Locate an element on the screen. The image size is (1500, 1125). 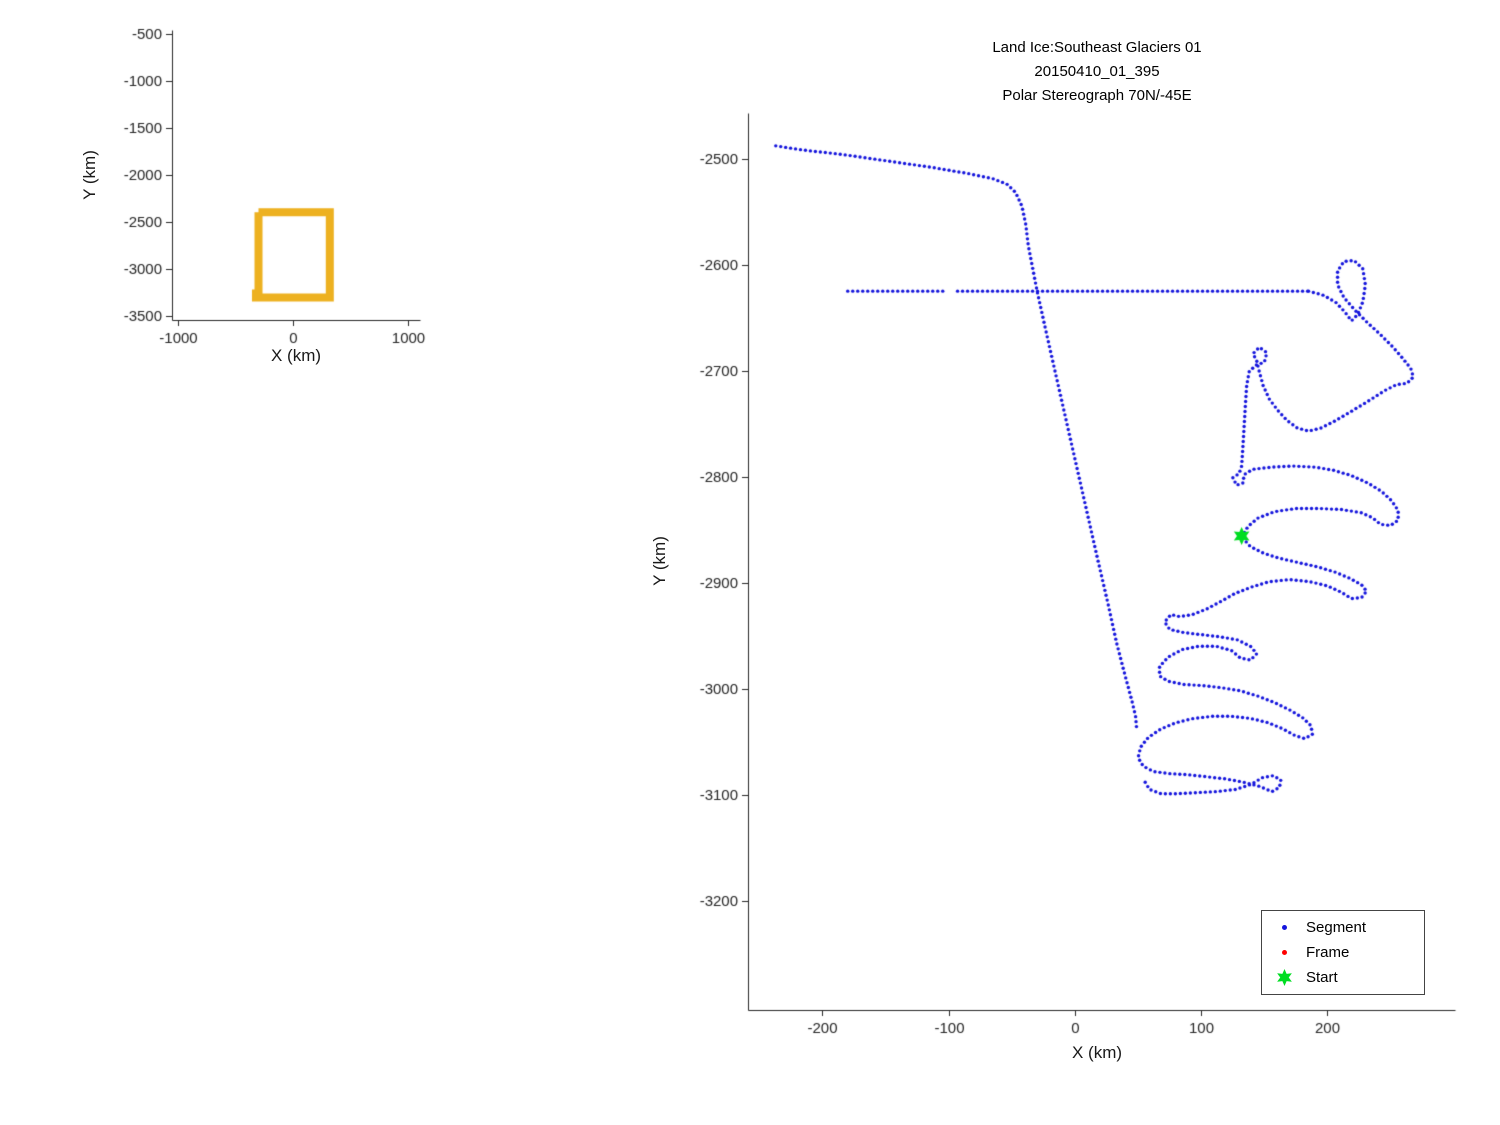
segment-dot-icon is located at coordinates (1284, 927).